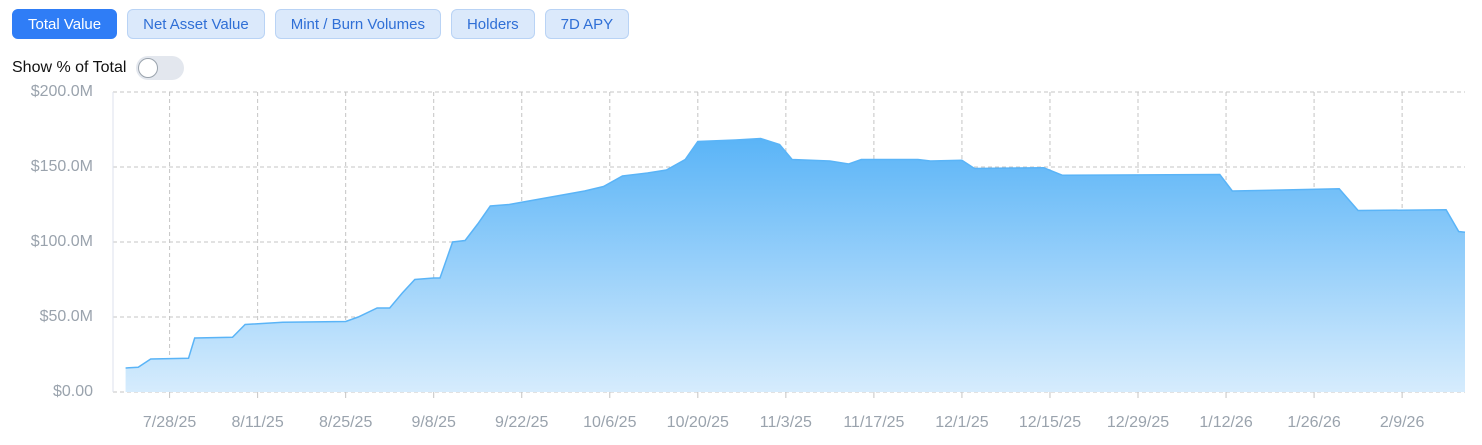 This screenshot has width=1482, height=445. I want to click on tab-button: Total Value, so click(65, 24).